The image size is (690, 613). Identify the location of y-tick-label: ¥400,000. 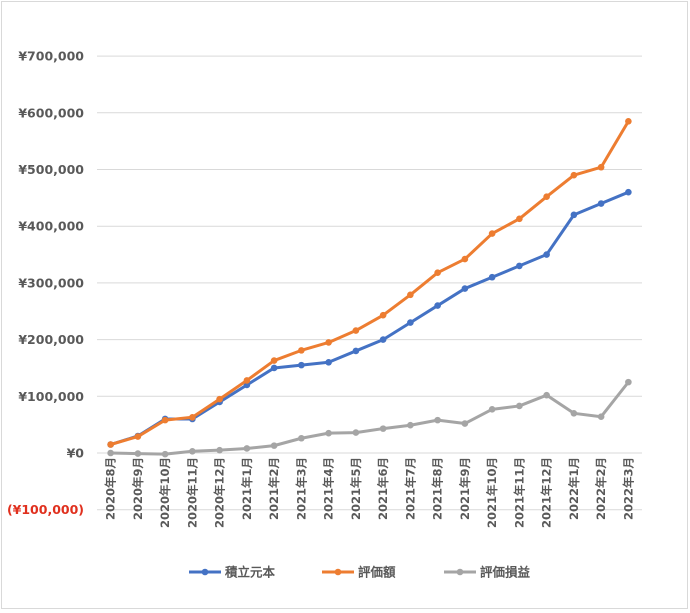
(51, 226).